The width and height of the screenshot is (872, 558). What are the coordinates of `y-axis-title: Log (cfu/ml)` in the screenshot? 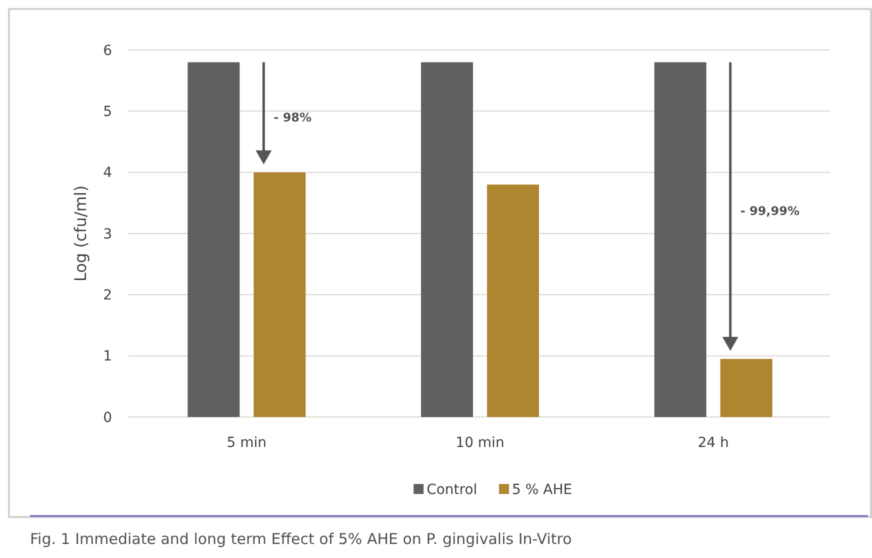 It's located at (80, 233).